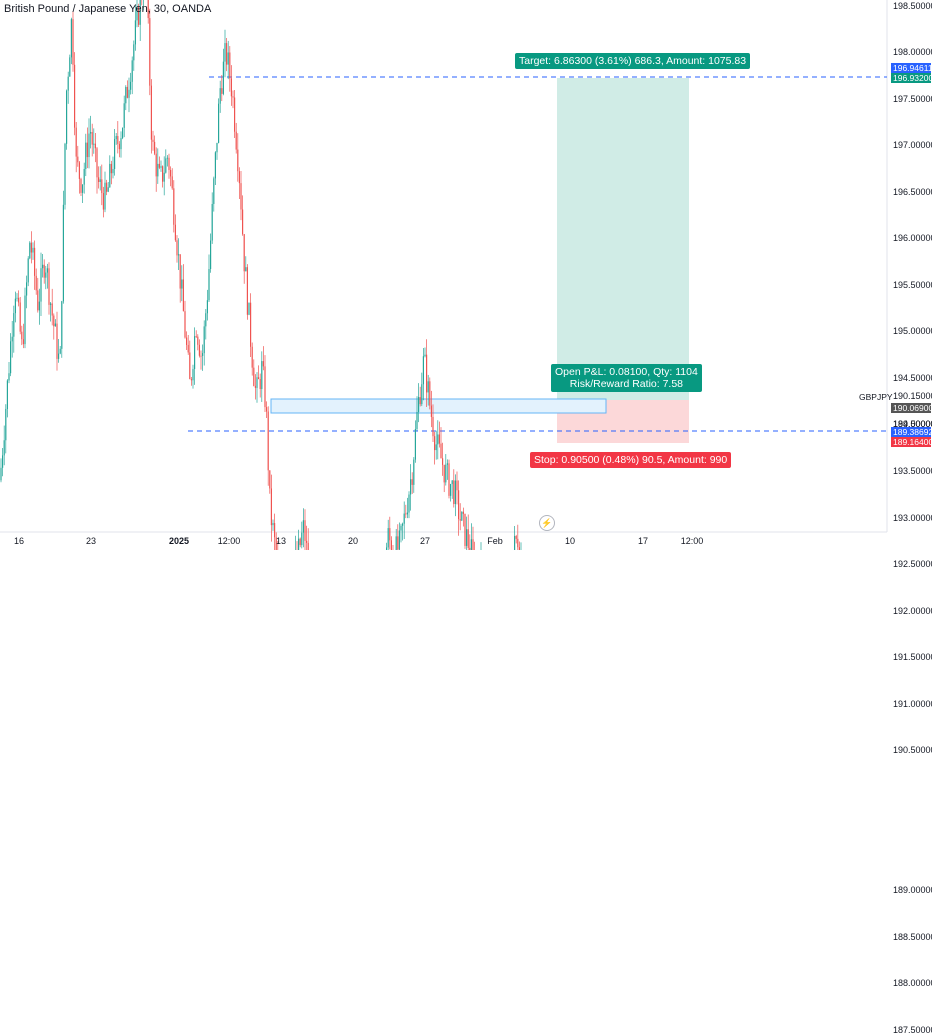  Describe the element at coordinates (570, 541) in the screenshot. I see `time-tick-label: 10` at that location.